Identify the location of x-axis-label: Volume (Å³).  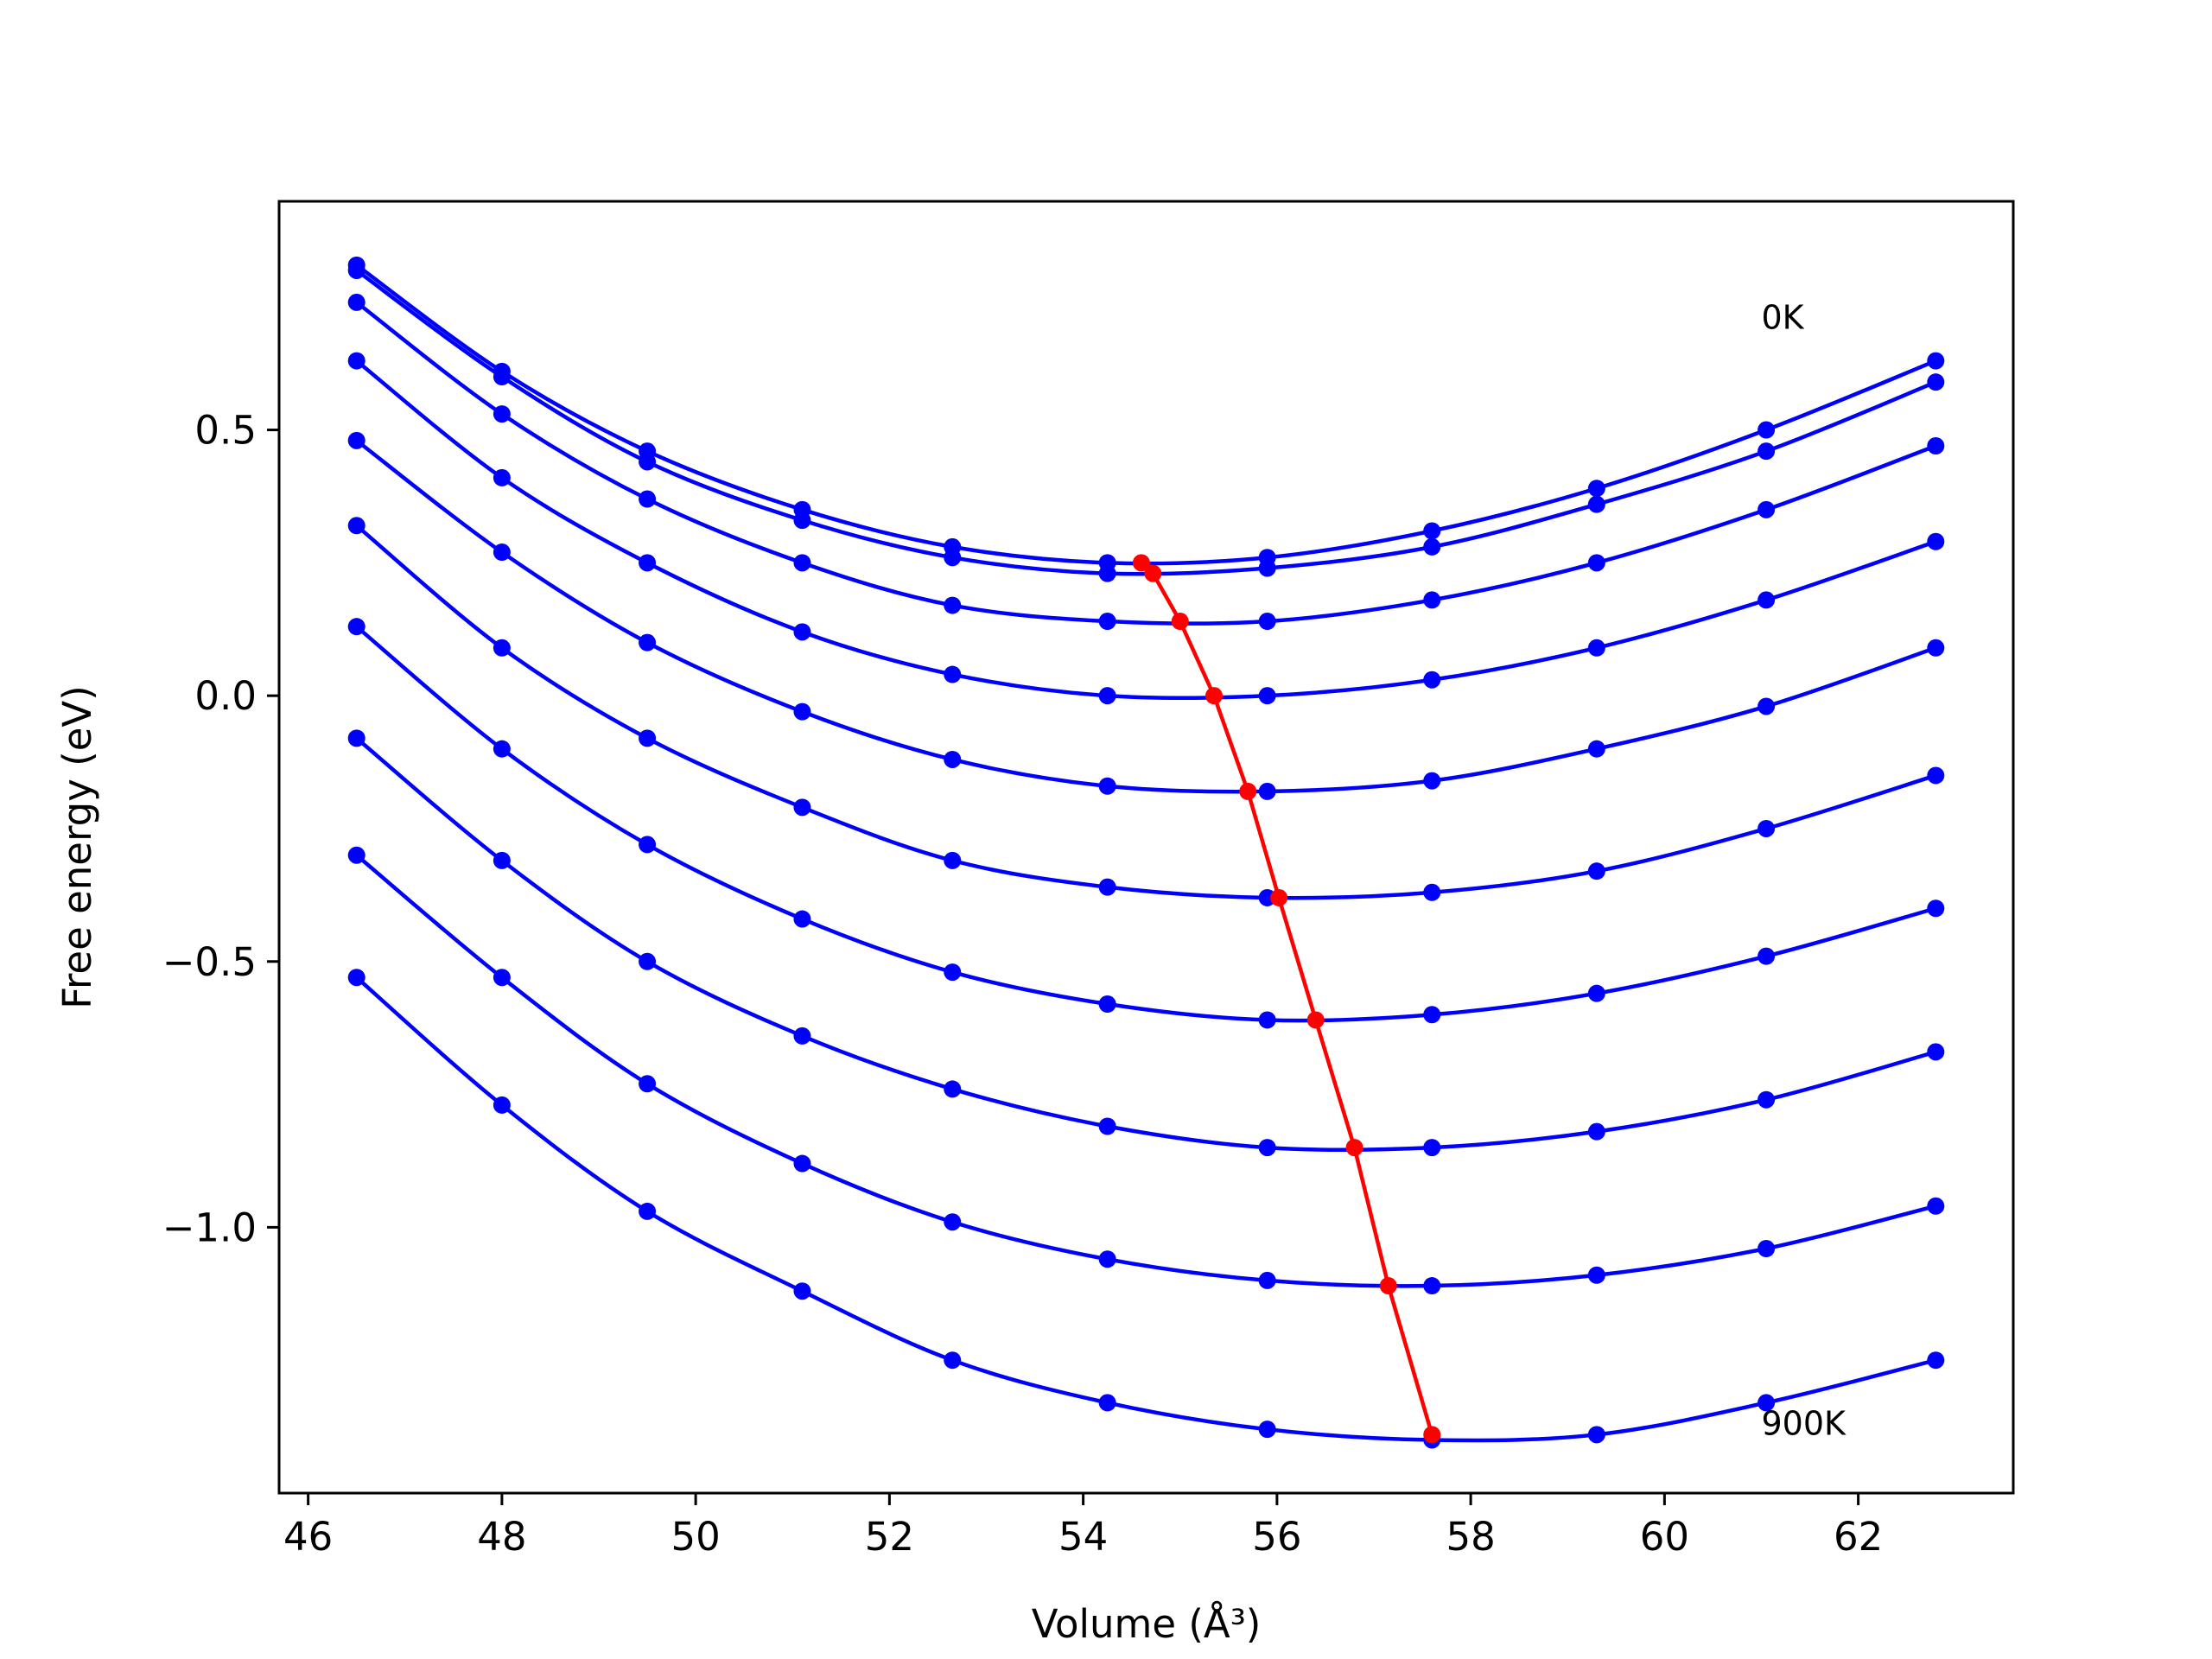
(1147, 1624).